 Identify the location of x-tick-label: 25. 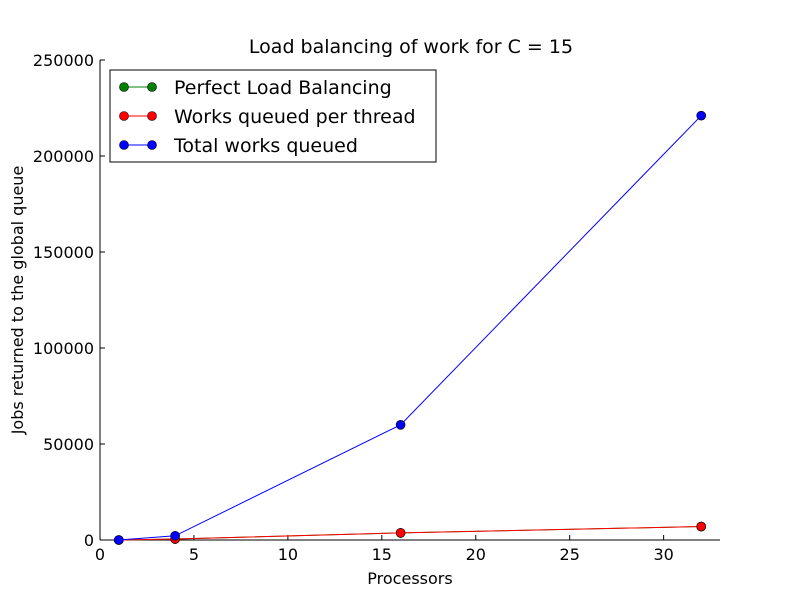
(570, 554).